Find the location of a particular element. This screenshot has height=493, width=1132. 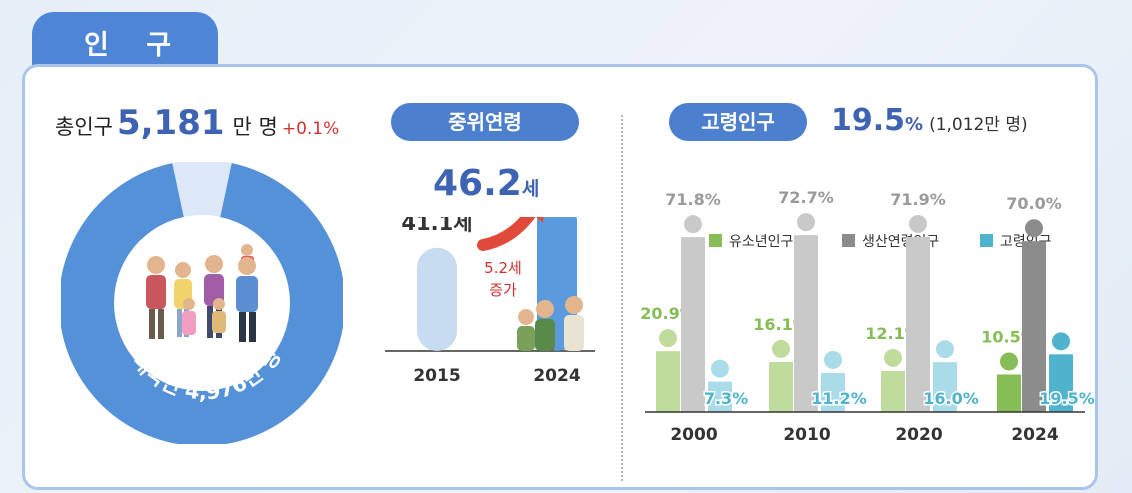

median-age-number: 46.2 is located at coordinates (477, 183).